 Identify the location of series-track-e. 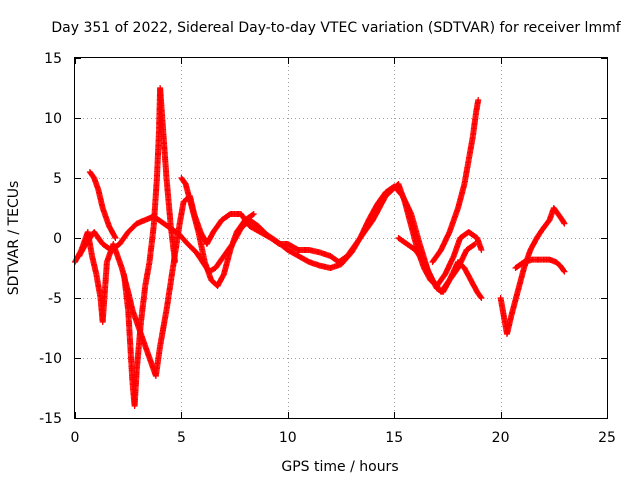
(217, 232).